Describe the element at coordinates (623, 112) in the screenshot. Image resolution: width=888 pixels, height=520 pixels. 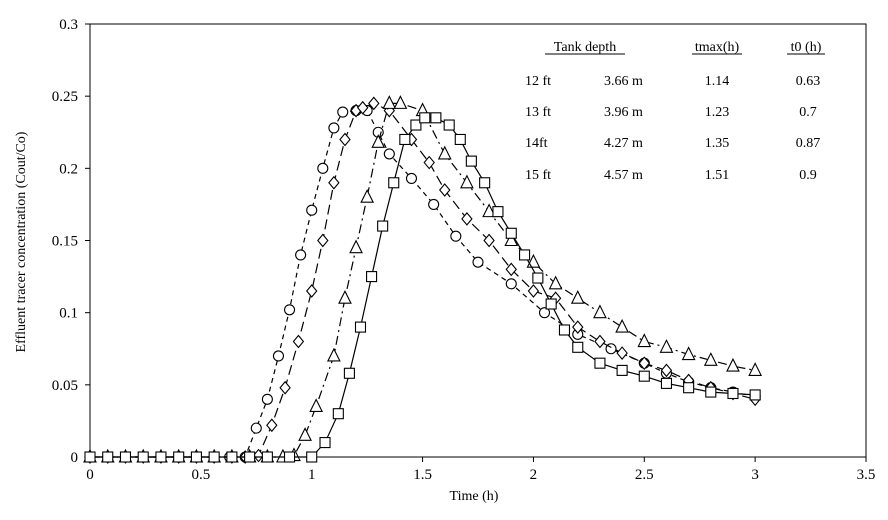
I see `table-cell: 3.96 m` at that location.